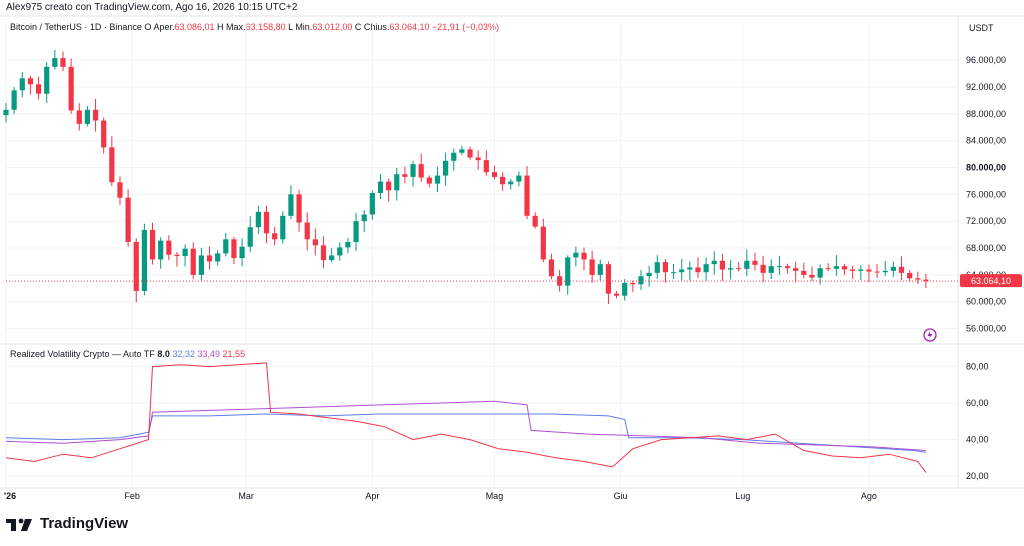  I want to click on low-prefix: Min., so click(304, 27).